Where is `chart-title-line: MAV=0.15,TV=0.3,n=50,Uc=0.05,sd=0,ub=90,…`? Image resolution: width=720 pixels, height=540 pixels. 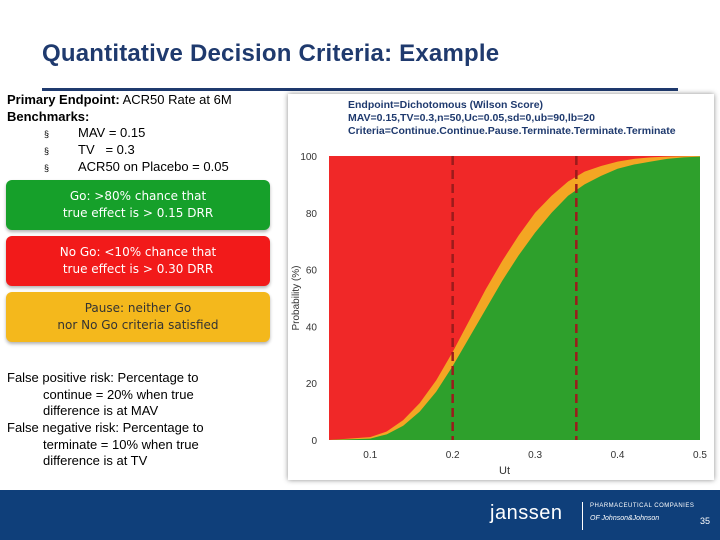
chart-title-line: MAV=0.15,TV=0.3,n=50,Uc=0.05,sd=0,ub=90,… is located at coordinates (471, 118).